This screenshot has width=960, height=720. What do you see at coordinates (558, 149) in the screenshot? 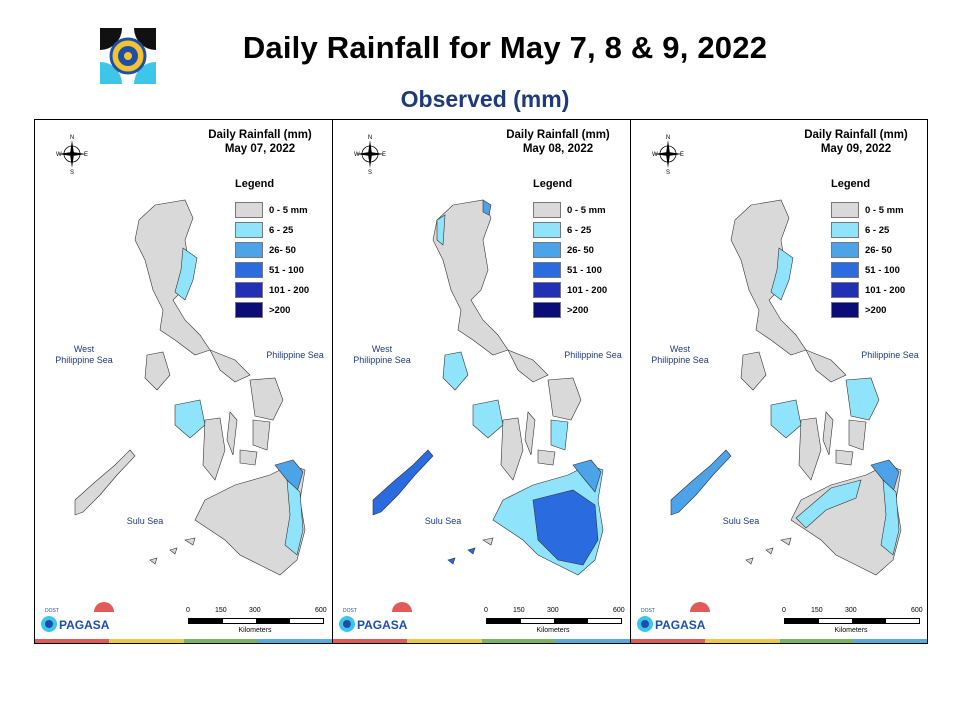
I see `panel-date: May 08, 2022` at bounding box center [558, 149].